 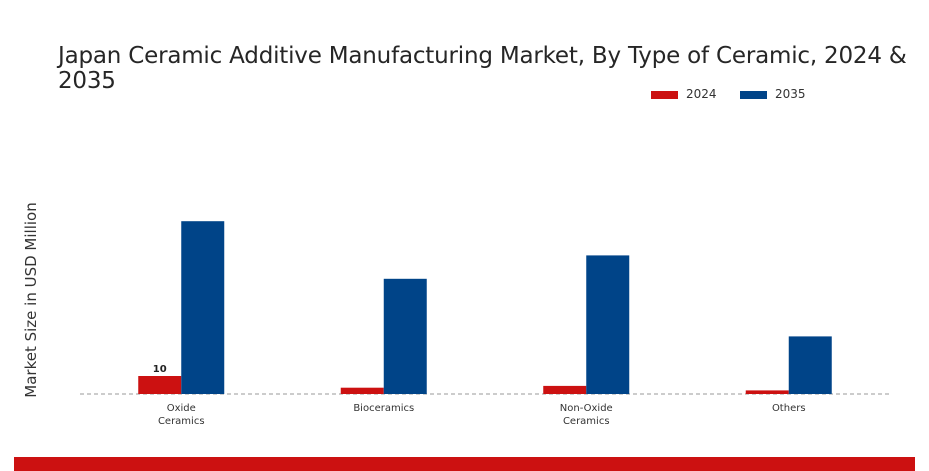 I want to click on x-tick-label-1: Bioceramics, so click(x=383, y=408).